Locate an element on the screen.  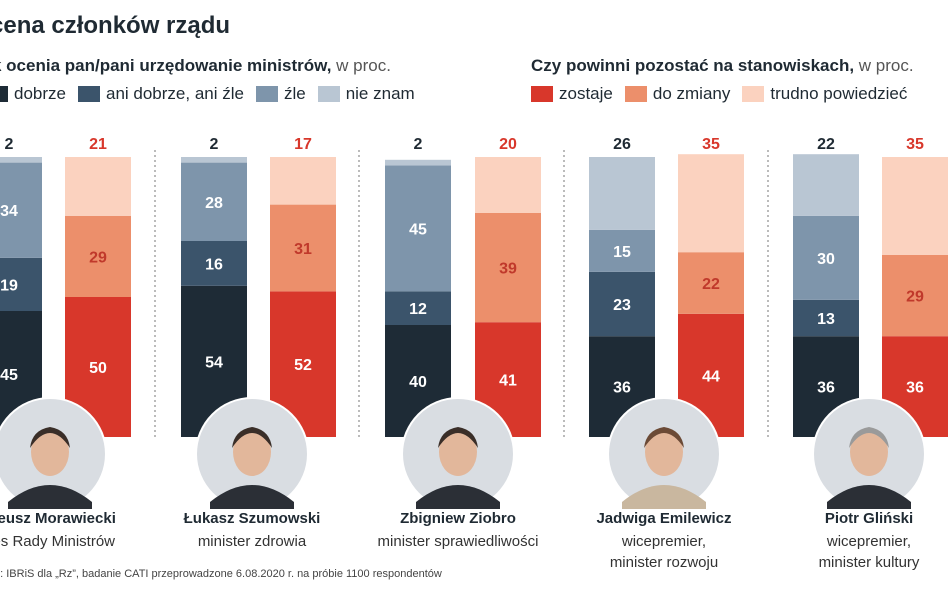
right-value-label: 22 is located at coordinates (711, 284).